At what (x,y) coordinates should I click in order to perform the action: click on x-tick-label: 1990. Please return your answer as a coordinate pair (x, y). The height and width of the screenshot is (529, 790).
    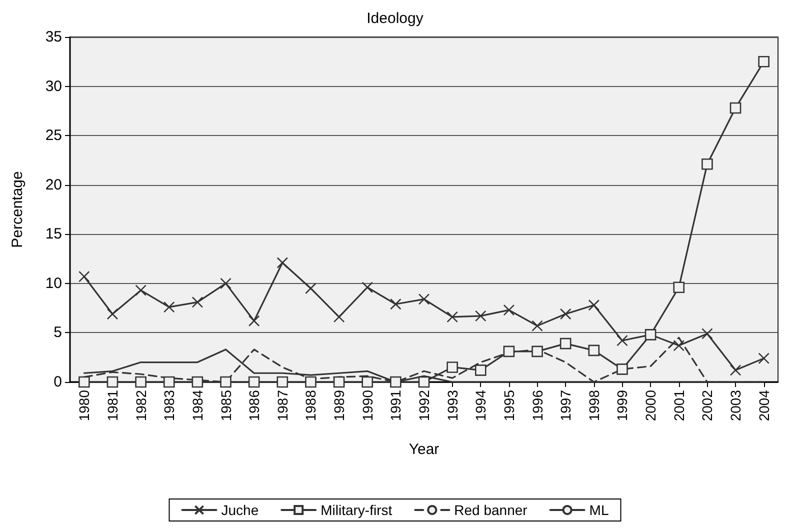
    Looking at the image, I should click on (367, 406).